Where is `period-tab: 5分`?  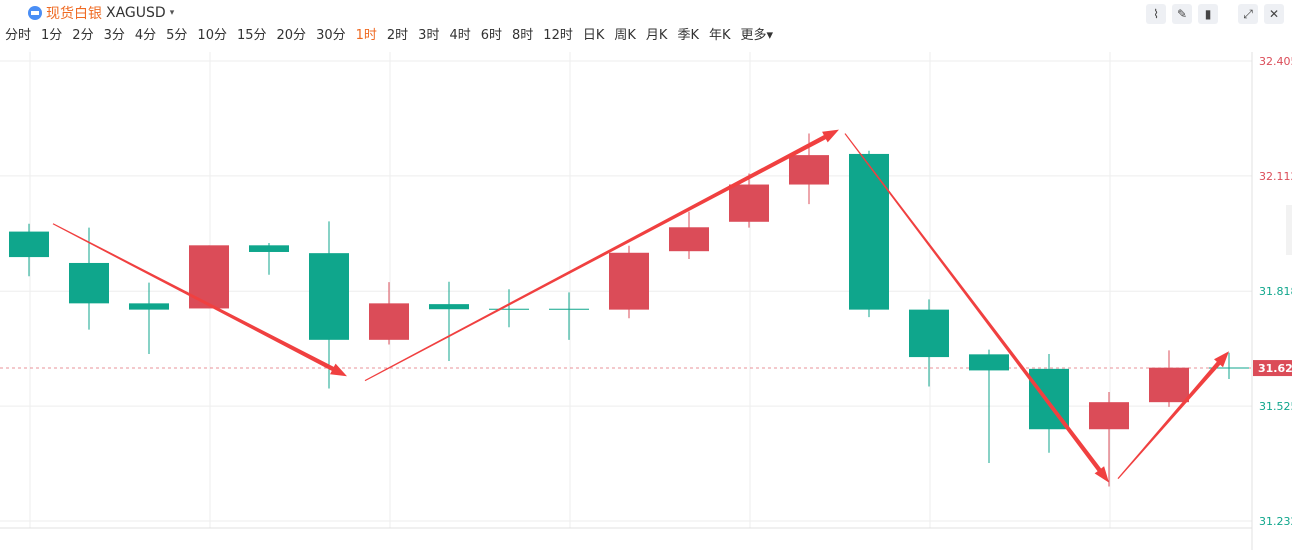
period-tab: 5分 is located at coordinates (177, 35).